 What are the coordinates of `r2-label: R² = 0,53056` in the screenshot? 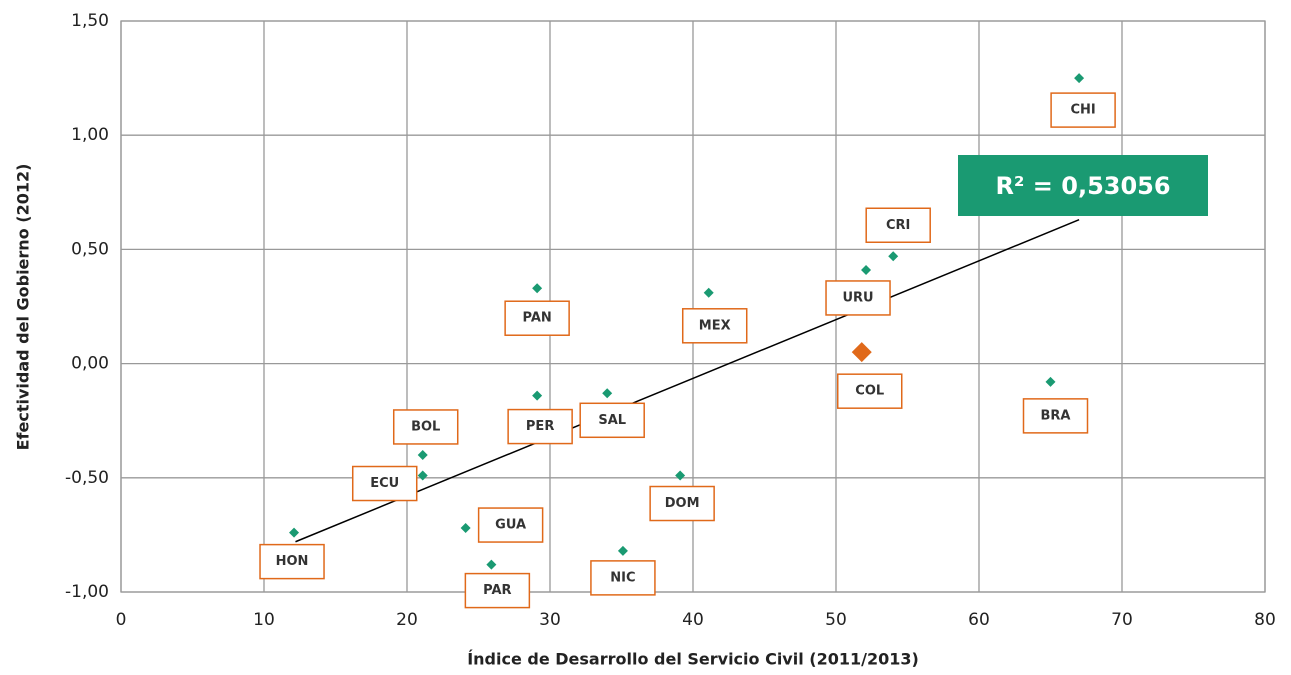 It's located at (1082, 186).